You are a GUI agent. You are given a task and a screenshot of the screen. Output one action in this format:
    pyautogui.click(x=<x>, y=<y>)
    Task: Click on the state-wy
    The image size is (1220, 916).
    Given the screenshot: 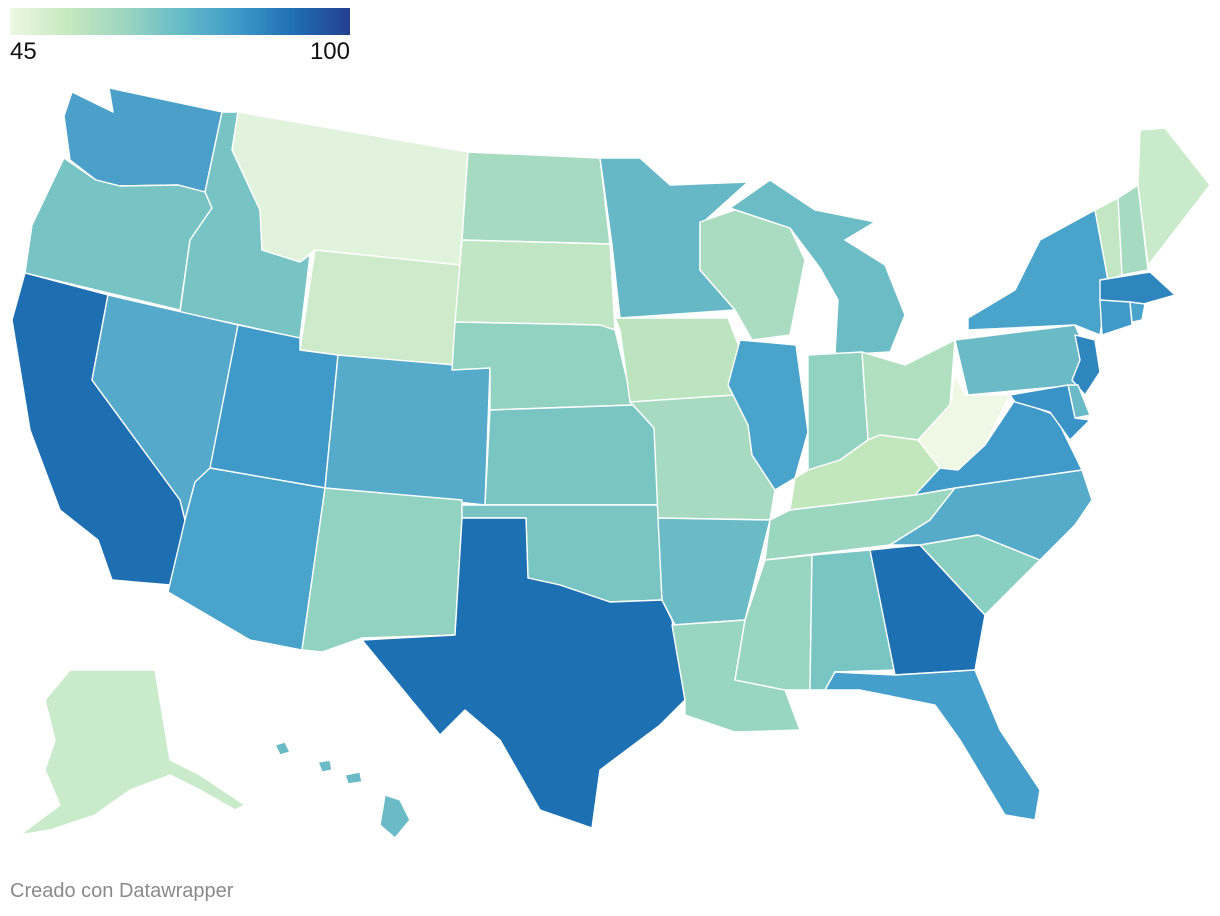 What is the action you would take?
    pyautogui.click(x=380, y=310)
    